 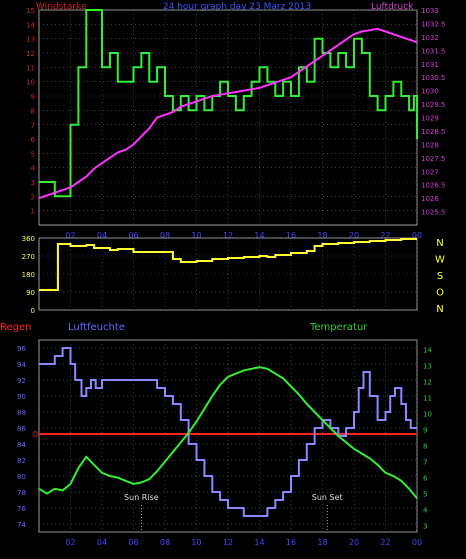 I want to click on temperature-tick-label: 10, so click(x=427, y=415).